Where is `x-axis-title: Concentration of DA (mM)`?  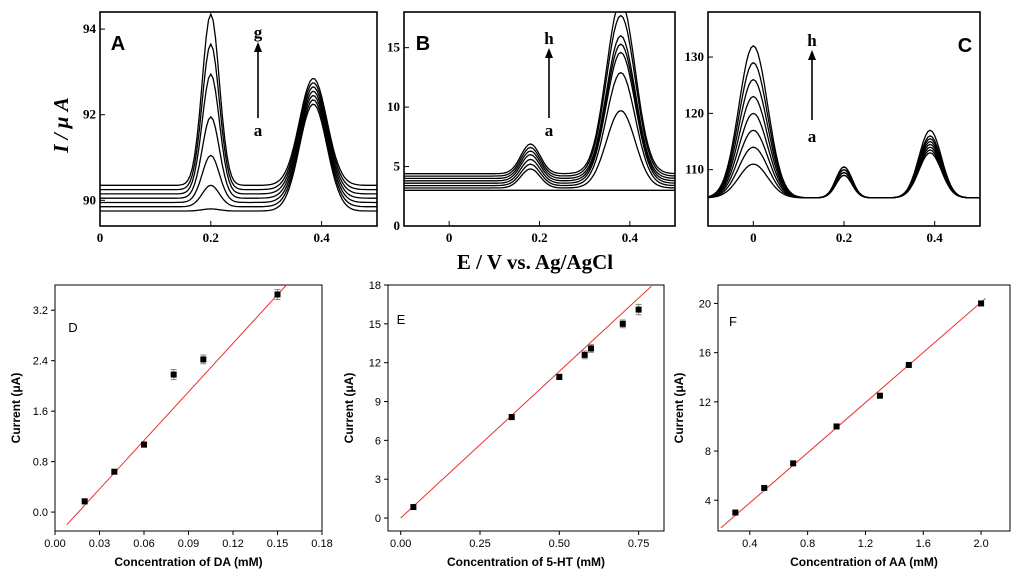
x-axis-title: Concentration of DA (mM) is located at coordinates (188, 562).